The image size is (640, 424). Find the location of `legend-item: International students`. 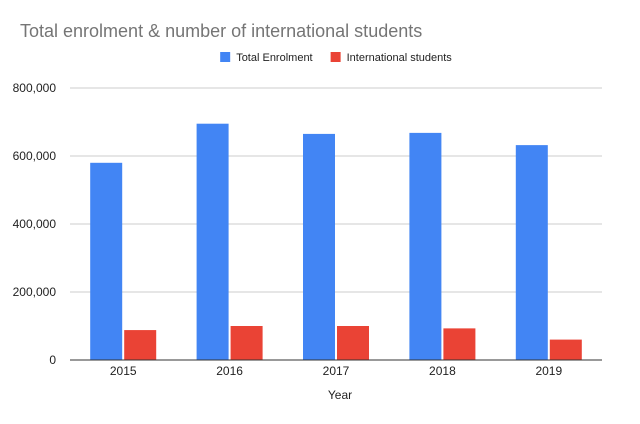

legend-item: International students is located at coordinates (391, 58).